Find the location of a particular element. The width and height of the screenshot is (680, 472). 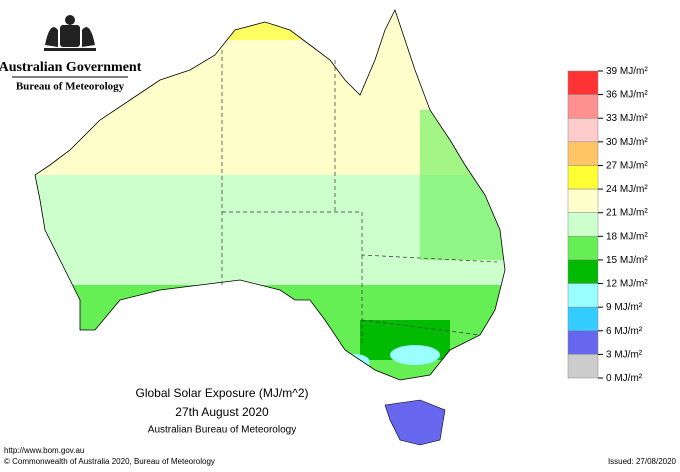

agency: Bureau of Meteorology is located at coordinates (70, 87).